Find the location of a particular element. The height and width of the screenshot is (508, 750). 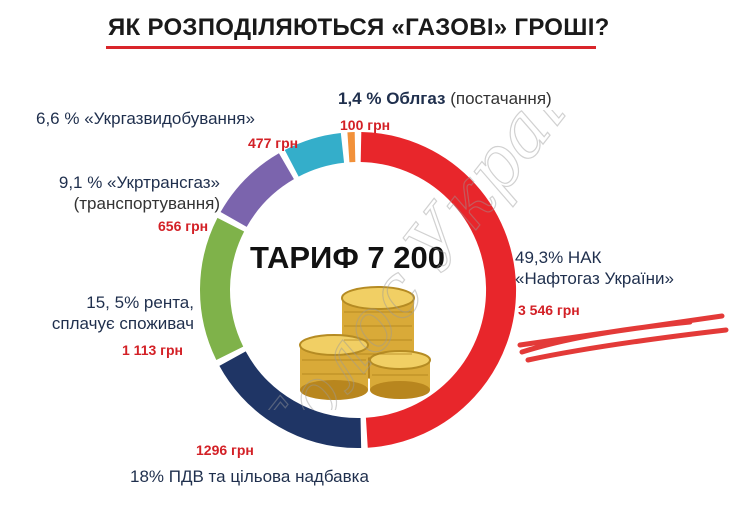

renta-label: 15, 5% рента, сплачує споживач is located at coordinates (123, 313).